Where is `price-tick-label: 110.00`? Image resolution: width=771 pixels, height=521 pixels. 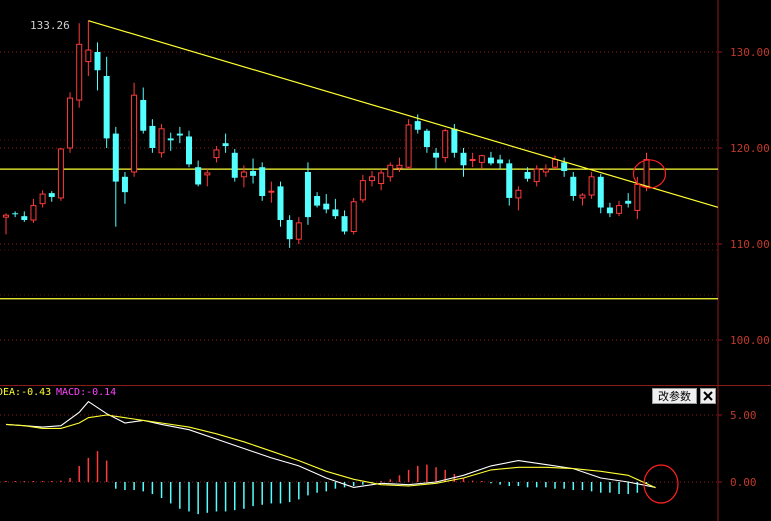 price-tick-label: 110.00 is located at coordinates (750, 244).